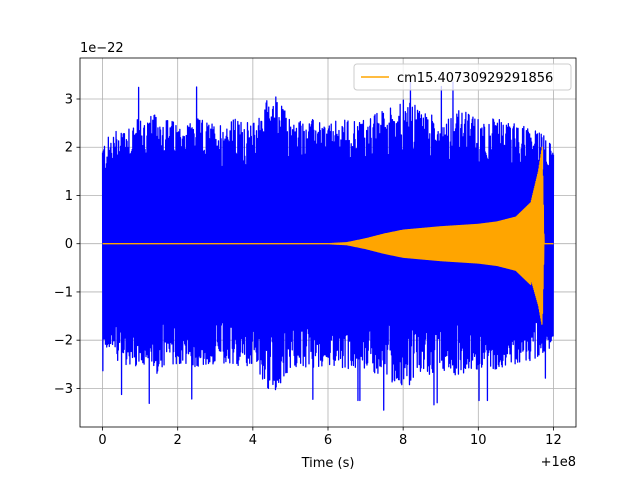 The image size is (640, 480). I want to click on y-scale-label: 1e−22, so click(102, 48).